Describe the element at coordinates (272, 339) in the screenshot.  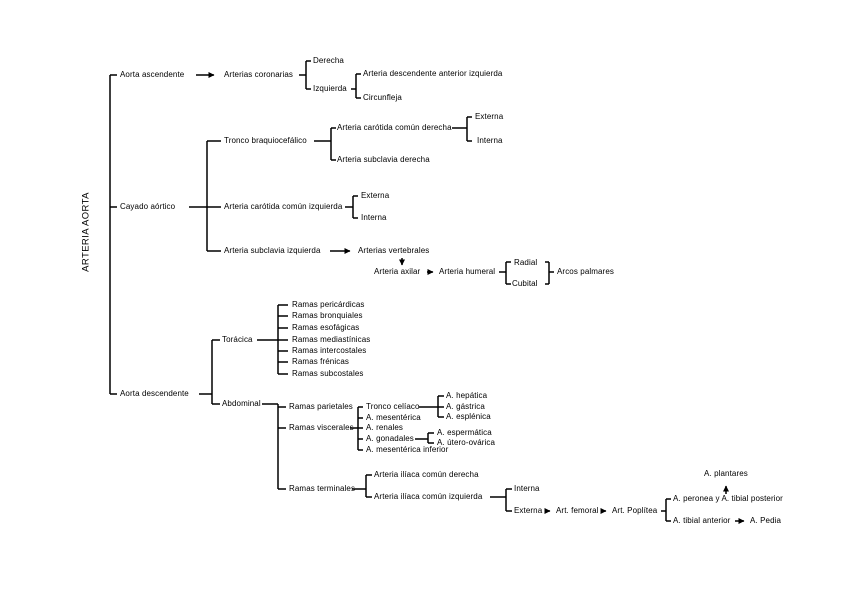
I see `toracica-bracket` at that location.